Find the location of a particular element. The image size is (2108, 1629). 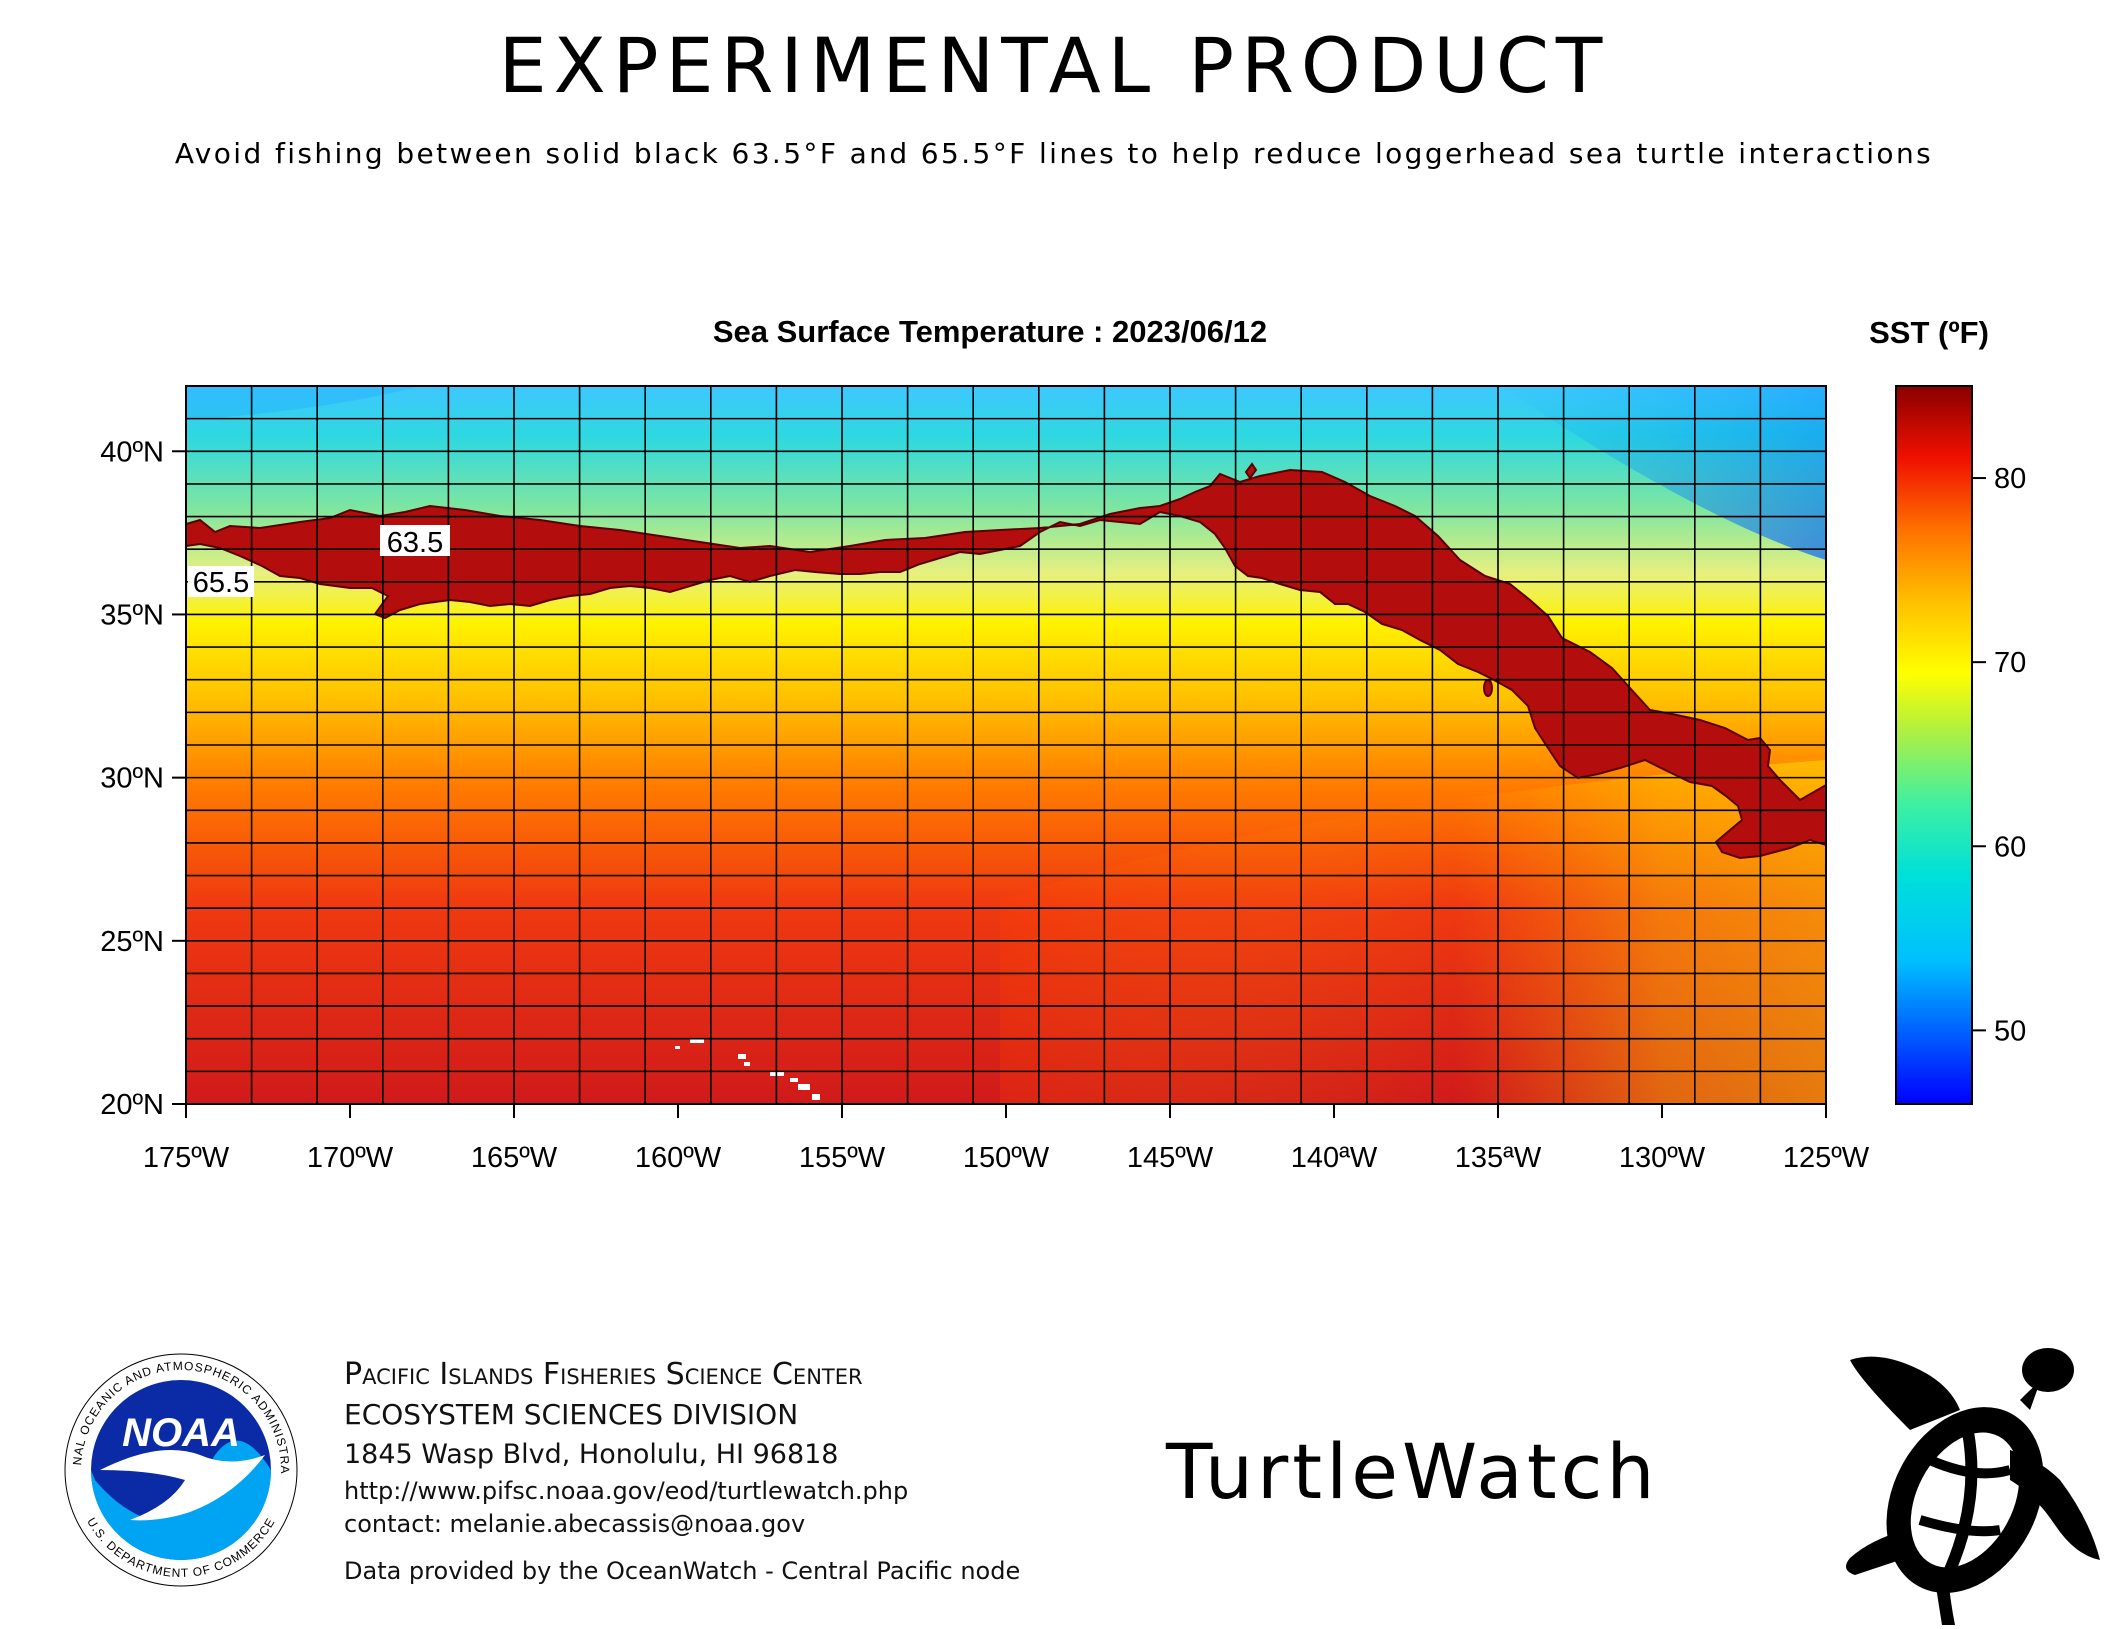

x-tick-label: 165ºW is located at coordinates (514, 1158).